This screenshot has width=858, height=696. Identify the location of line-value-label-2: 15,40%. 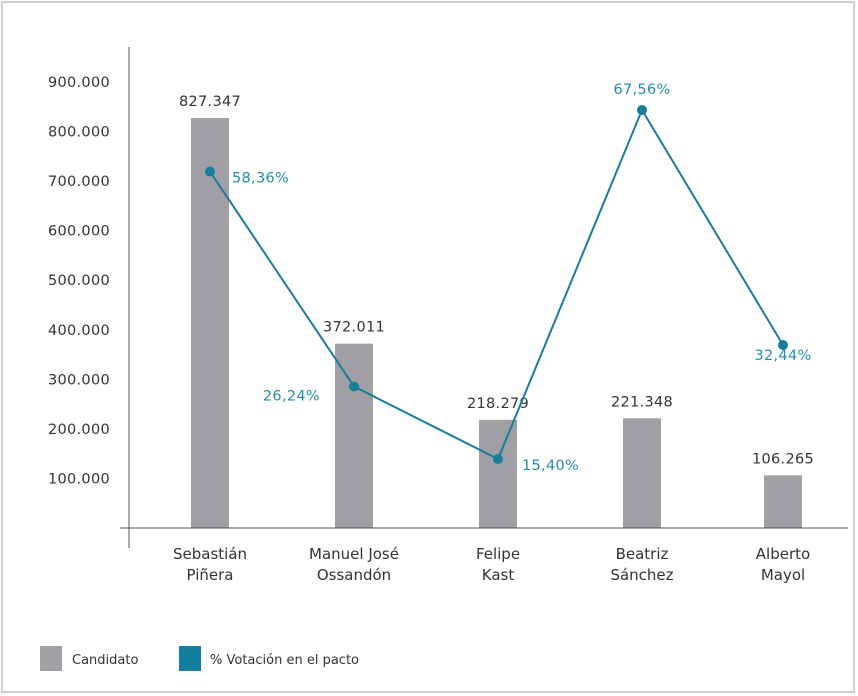
(550, 466).